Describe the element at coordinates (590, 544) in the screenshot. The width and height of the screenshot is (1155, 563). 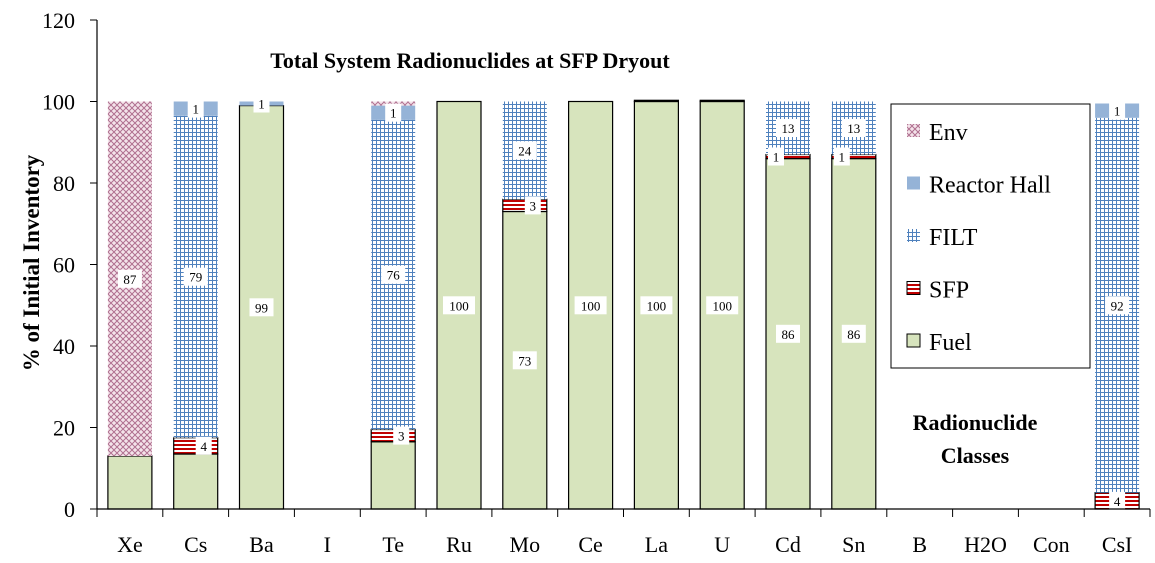
I see `x-tick-label-ce: Ce` at that location.